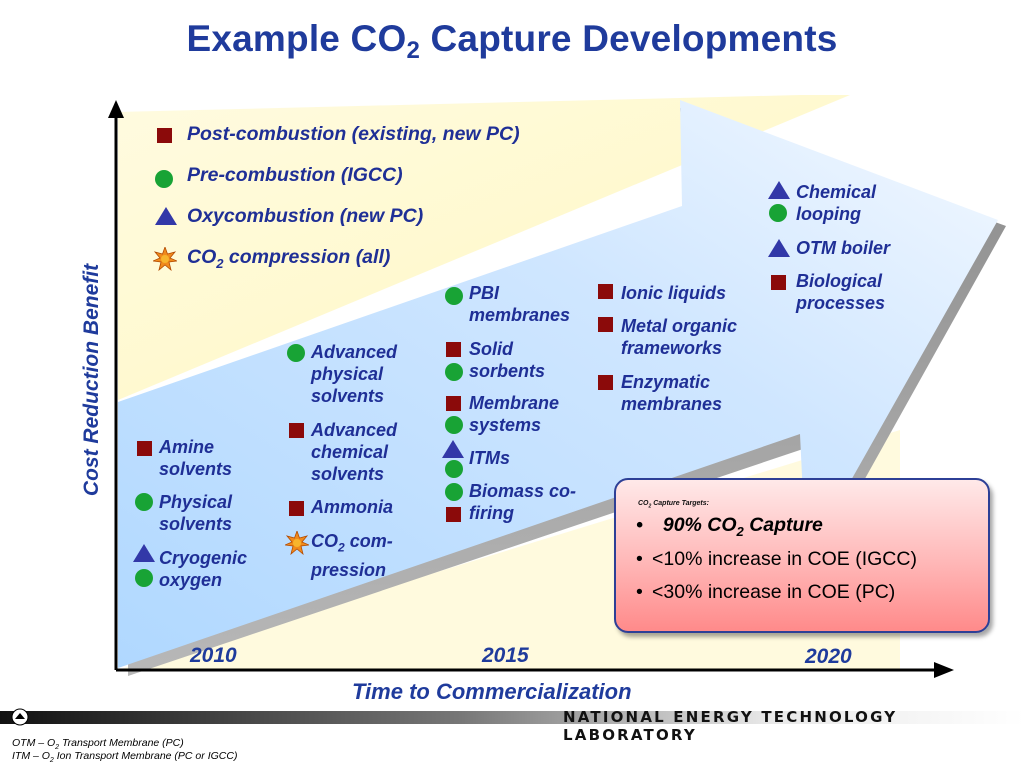 This screenshot has height=768, width=1024. I want to click on year-2020: 2020, so click(828, 656).